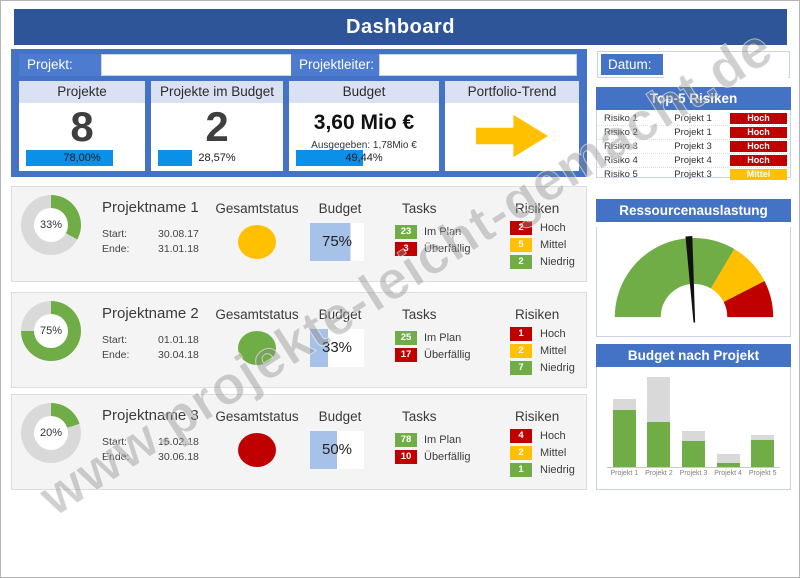 The height and width of the screenshot is (578, 800). I want to click on risiko-niedrig-count: 2, so click(521, 262).